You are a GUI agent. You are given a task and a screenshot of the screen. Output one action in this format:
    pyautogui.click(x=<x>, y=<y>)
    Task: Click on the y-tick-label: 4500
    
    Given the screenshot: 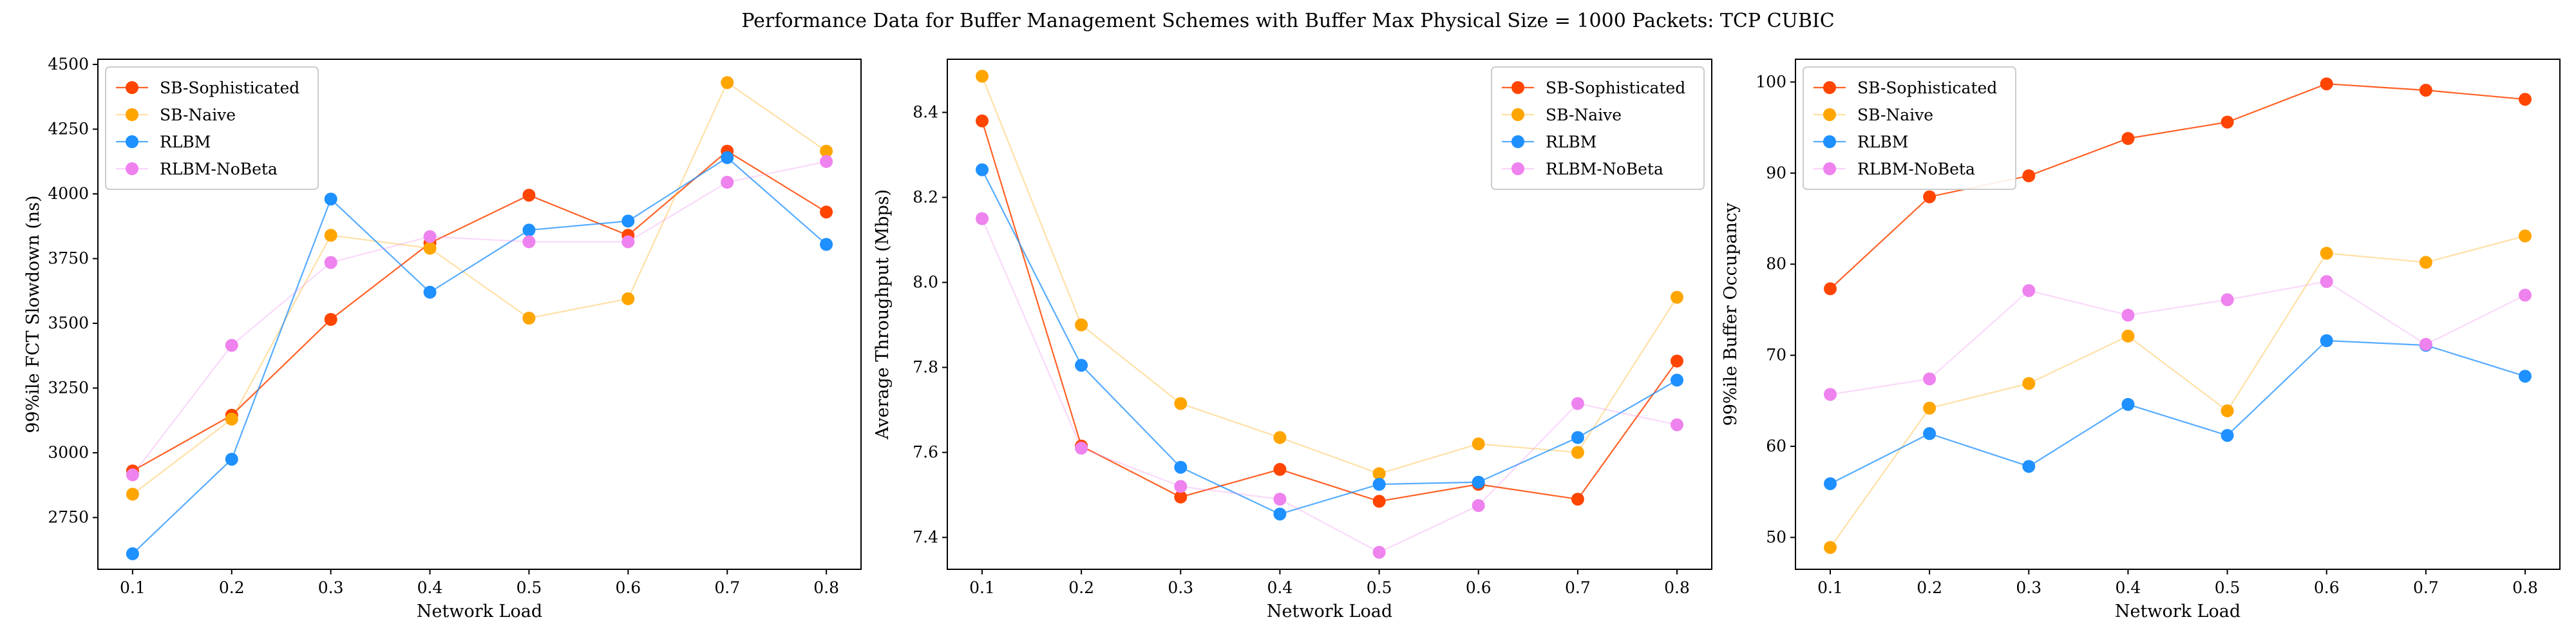 What is the action you would take?
    pyautogui.click(x=68, y=64)
    